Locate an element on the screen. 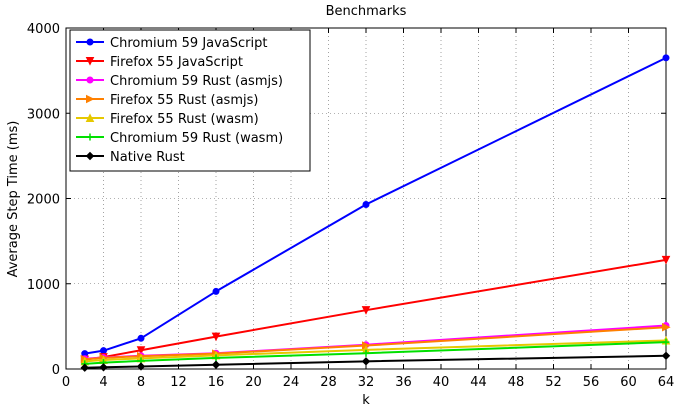  x-tick-label: 20 is located at coordinates (253, 382).